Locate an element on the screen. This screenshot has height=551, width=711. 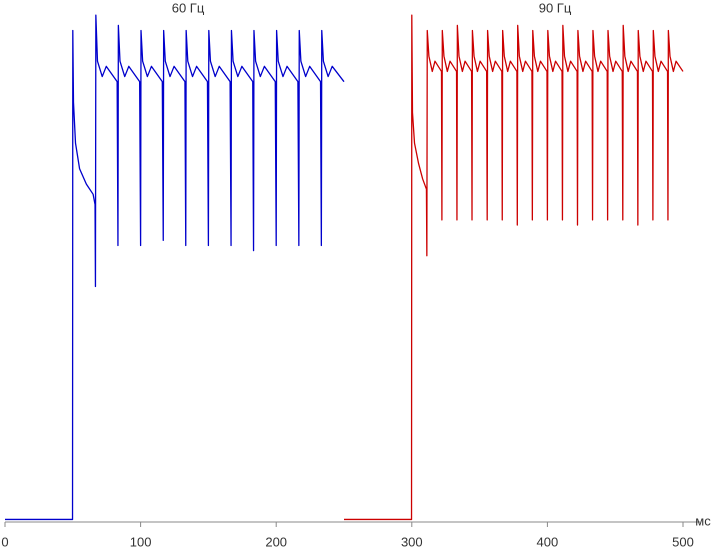
series-label: 60 Гц is located at coordinates (188, 7).